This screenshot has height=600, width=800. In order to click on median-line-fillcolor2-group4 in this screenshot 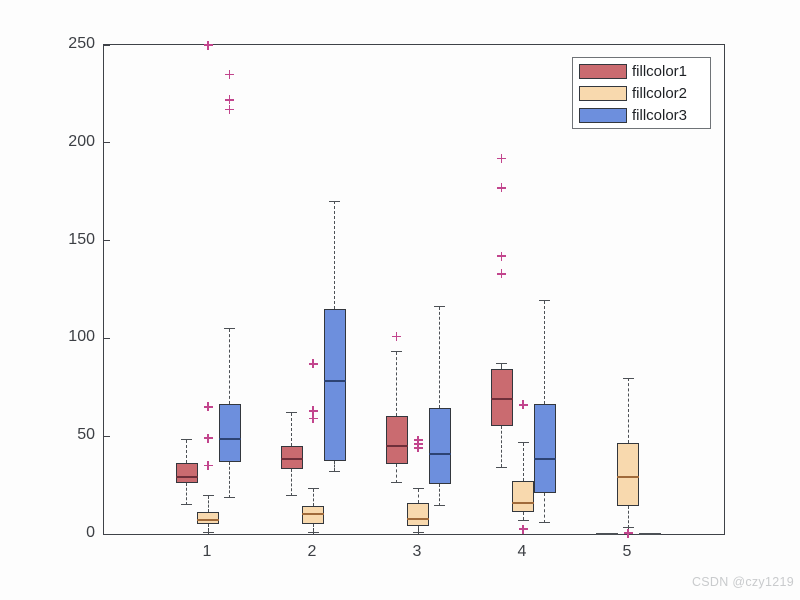, I will do `click(523, 502)`.